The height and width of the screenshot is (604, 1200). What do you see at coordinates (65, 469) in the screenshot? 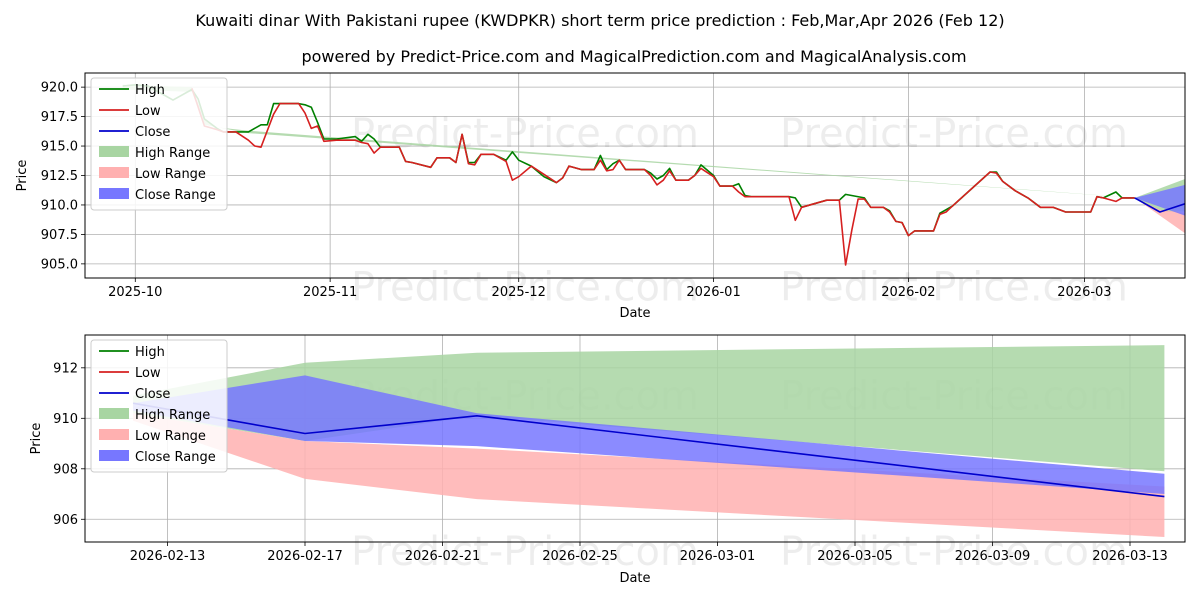
I see `y-tick-label: 908` at bounding box center [65, 469].